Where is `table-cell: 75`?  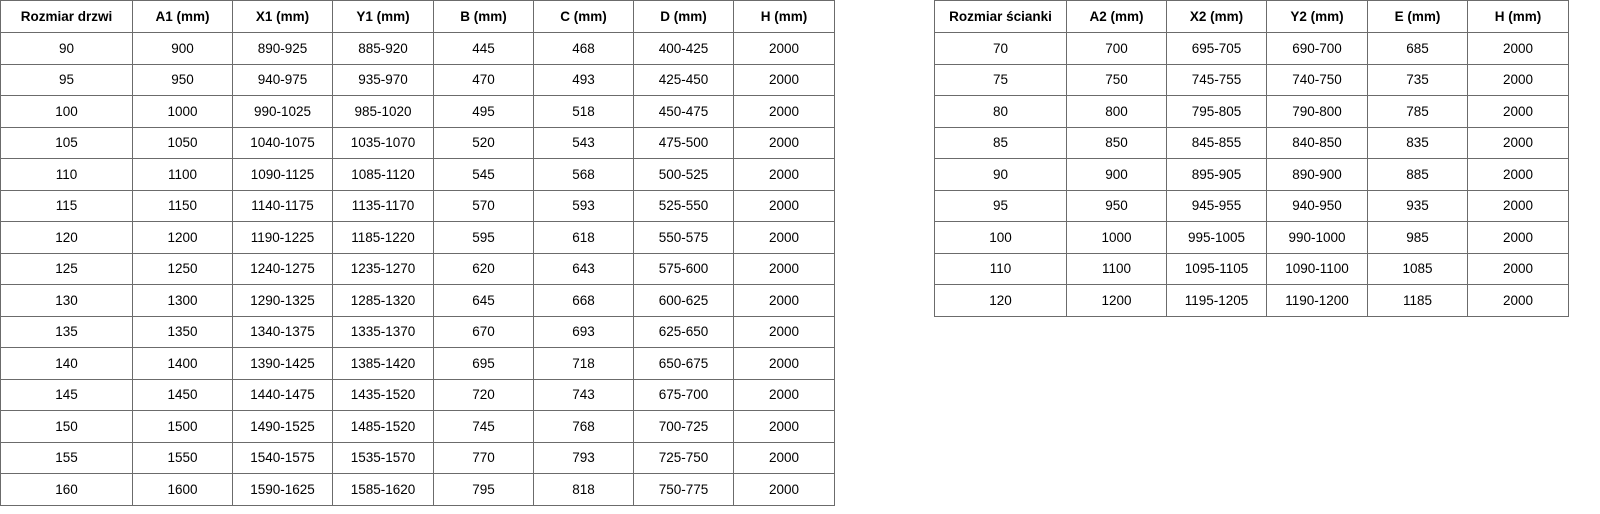
table-cell: 75 is located at coordinates (1000, 79).